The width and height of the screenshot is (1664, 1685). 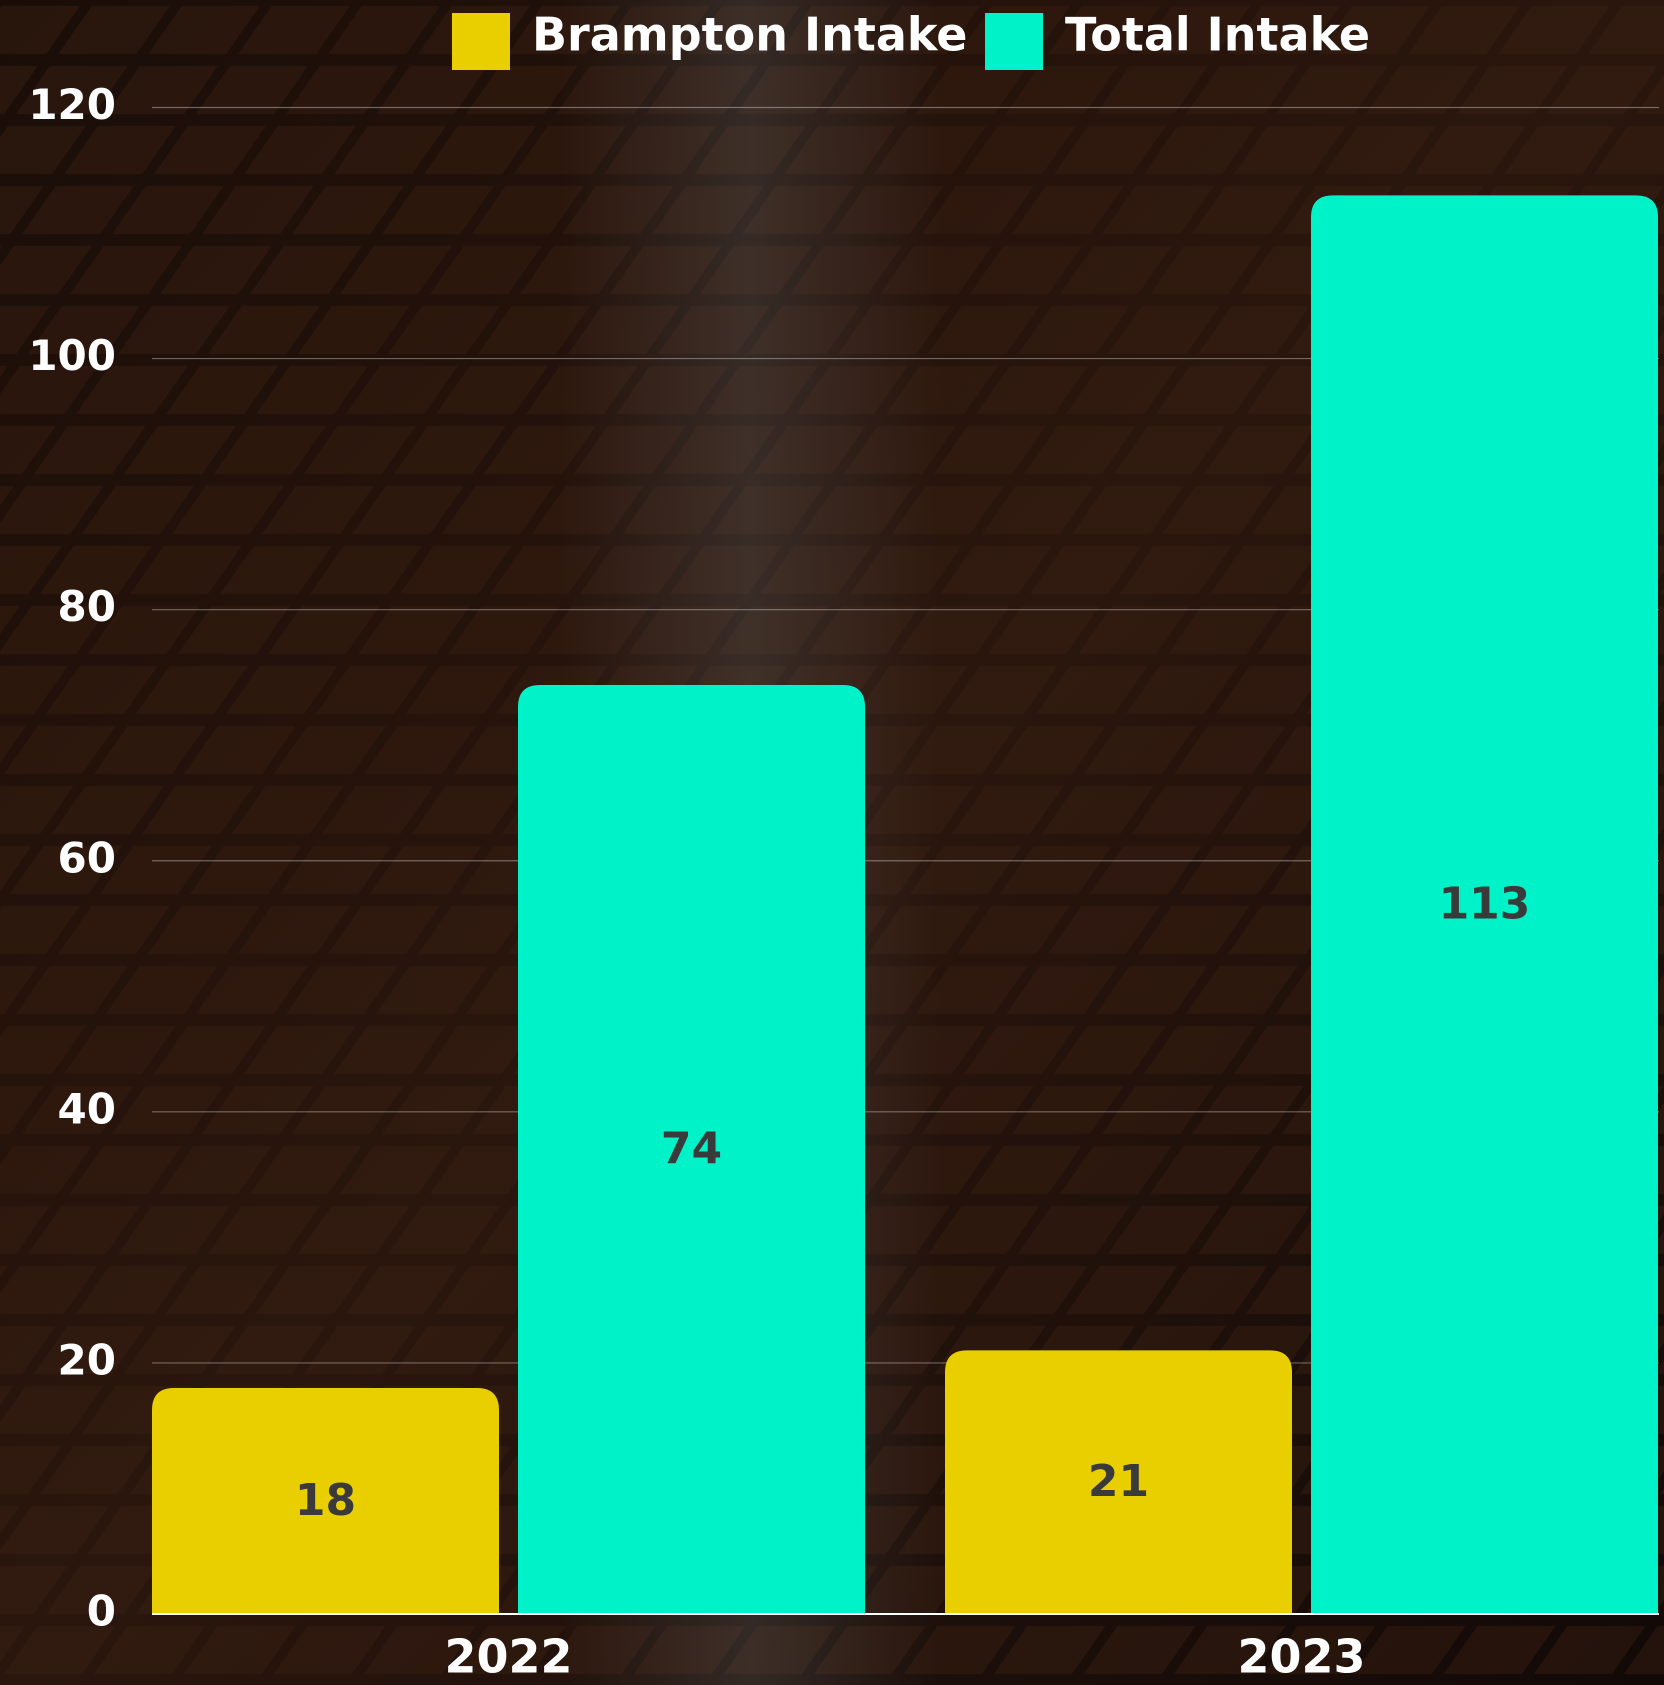 I want to click on value-label: 113, so click(x=1485, y=904).